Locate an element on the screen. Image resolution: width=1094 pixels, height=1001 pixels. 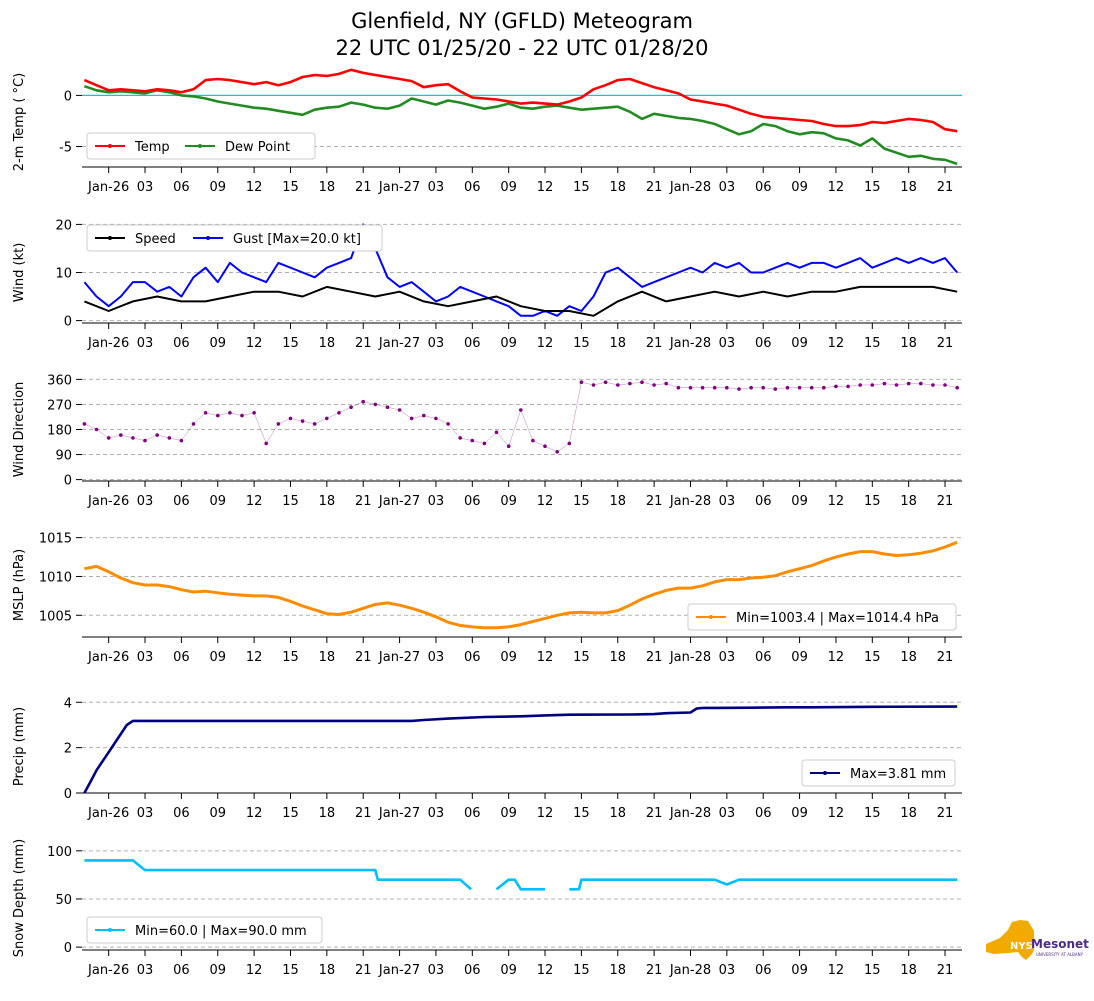
x-tick-label: Jan-27 is located at coordinates (399, 343).